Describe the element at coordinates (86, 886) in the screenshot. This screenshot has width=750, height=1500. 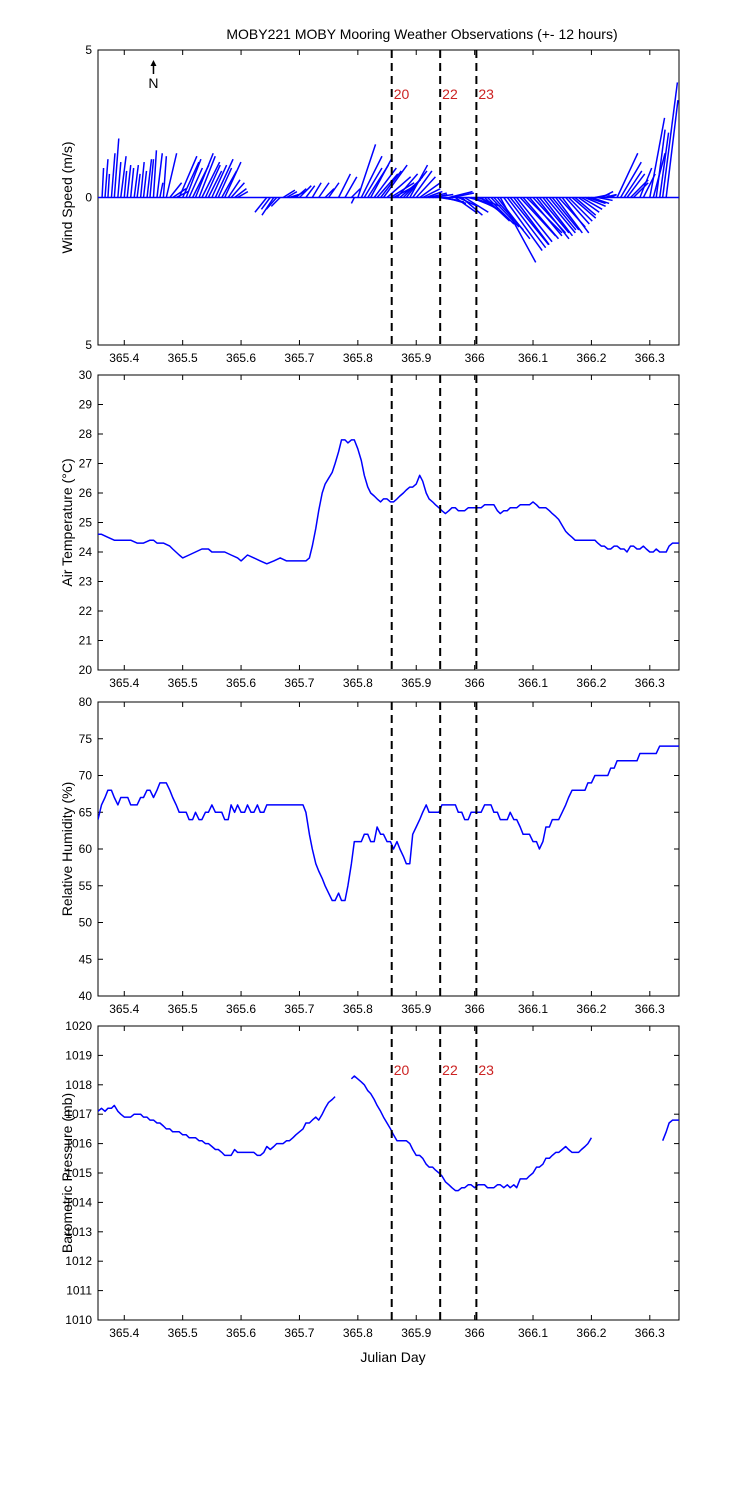
I see `y-tick-label: 55` at that location.